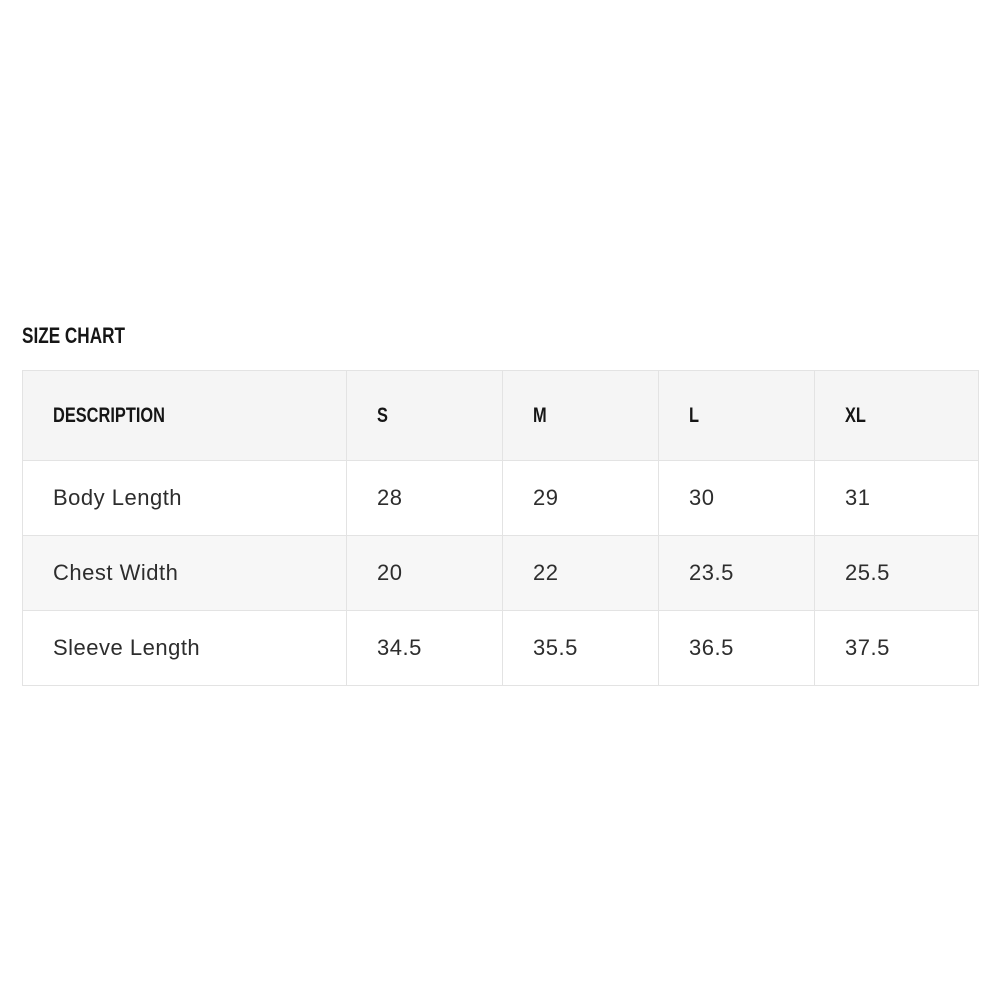 The image size is (1000, 1000). I want to click on column-header-m: M, so click(580, 415).